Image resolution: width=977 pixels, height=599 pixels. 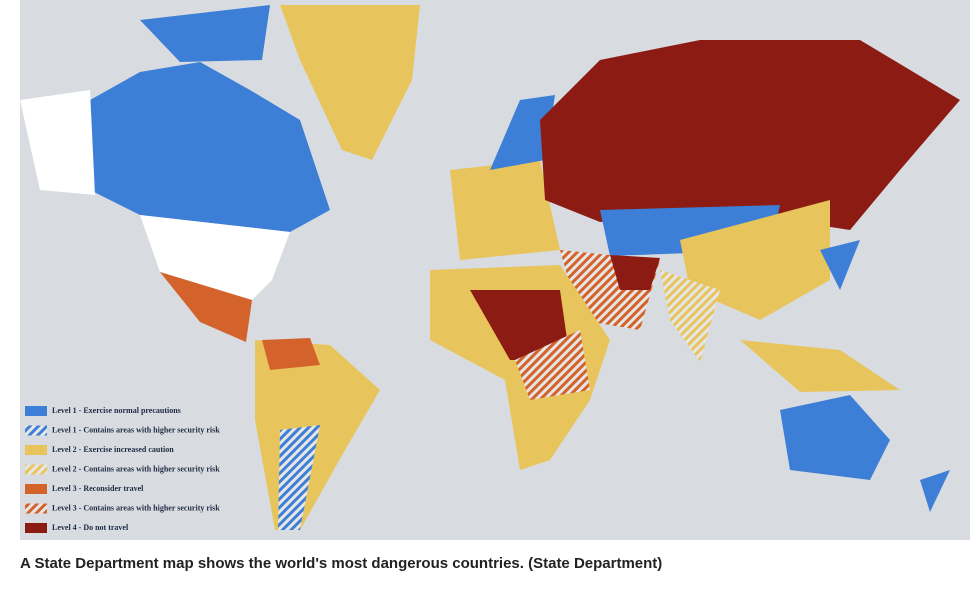 What do you see at coordinates (750, 135) in the screenshot?
I see `russia` at bounding box center [750, 135].